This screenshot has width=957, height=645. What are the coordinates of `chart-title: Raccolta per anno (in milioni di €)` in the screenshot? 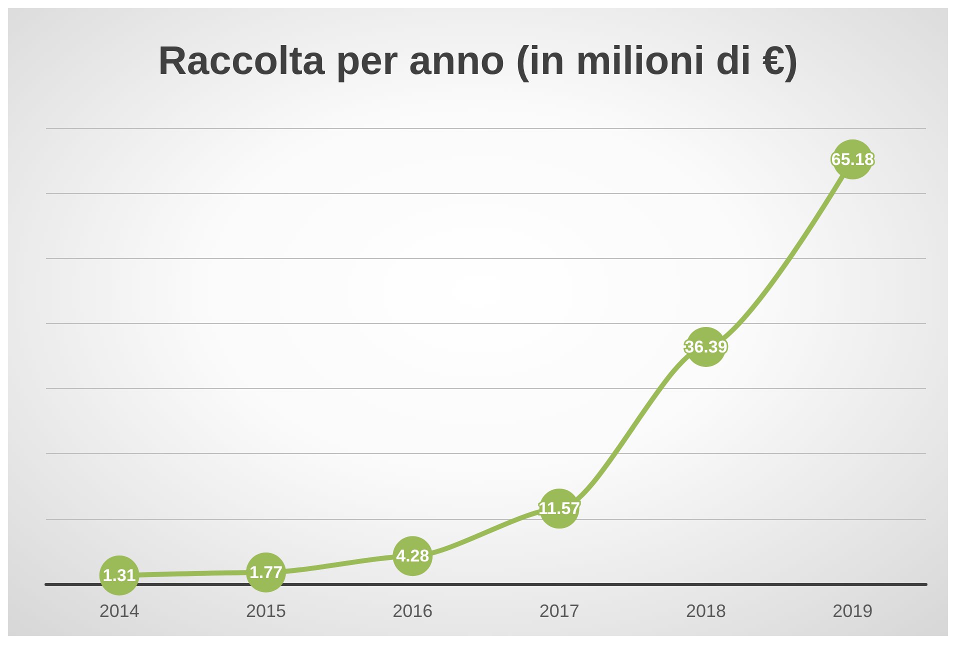 It's located at (478, 61).